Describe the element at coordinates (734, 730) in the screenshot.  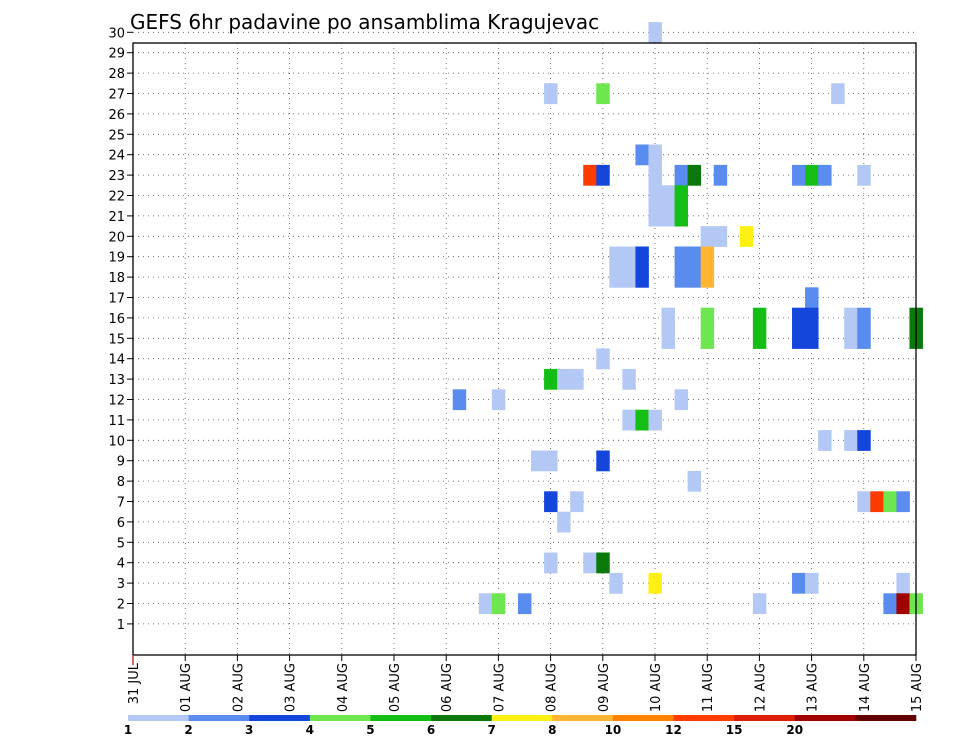
I see `legend-label: 15` at that location.